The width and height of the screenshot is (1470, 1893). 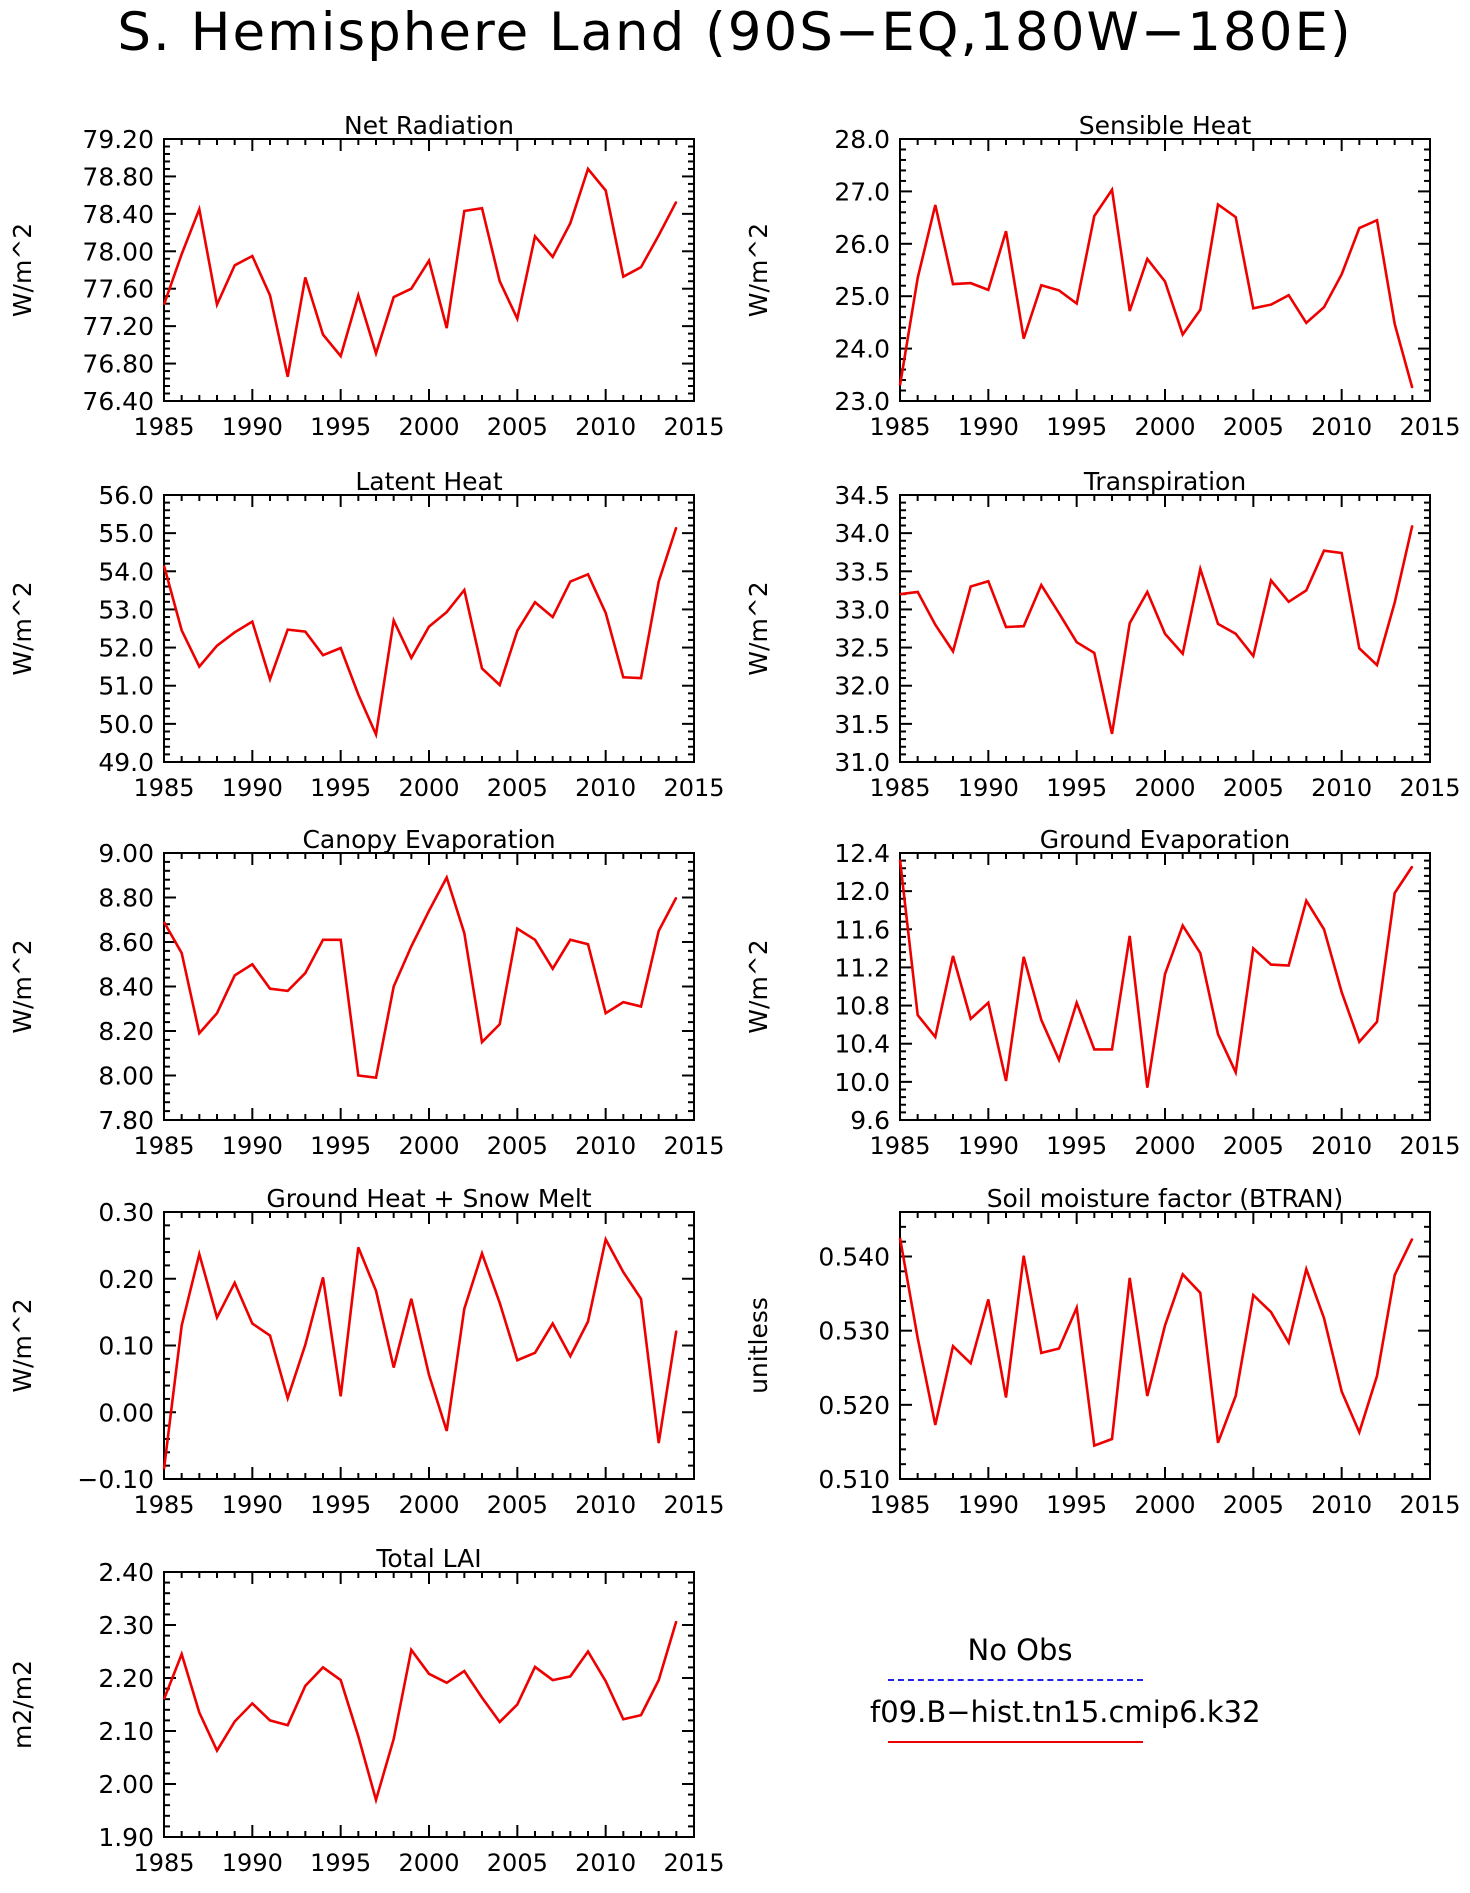 I want to click on y-tick-label: −0.10, so click(x=115, y=1479).